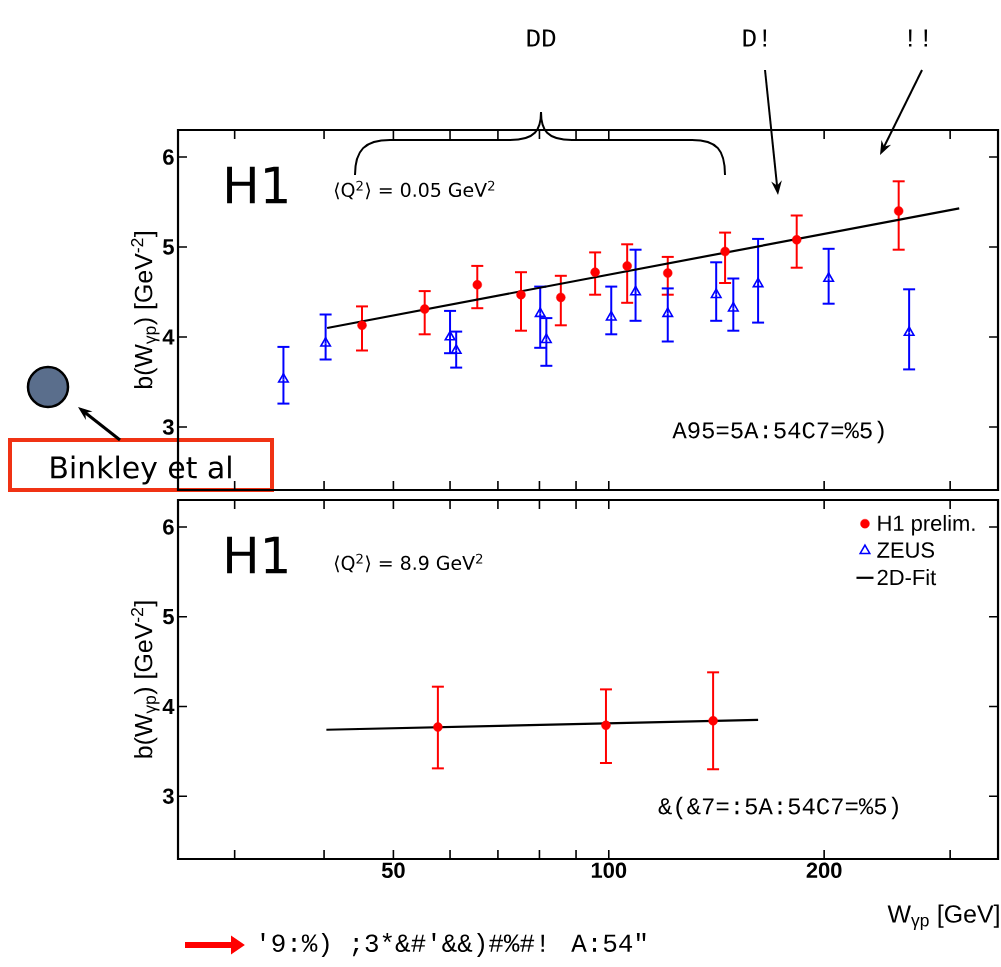 The image size is (1001, 967). I want to click on annotation: &(&7=:5A:54C7=%5), so click(778, 808).